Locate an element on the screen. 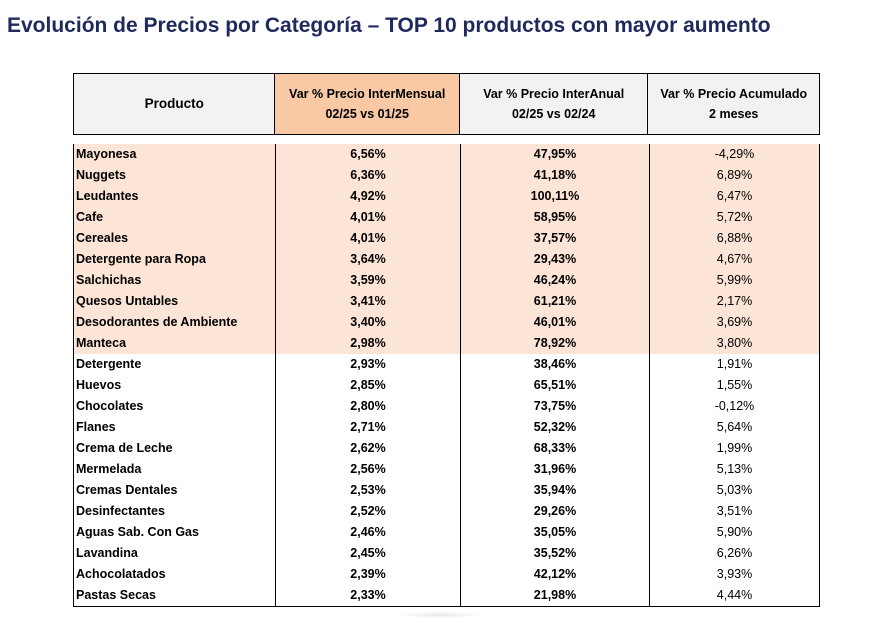 The height and width of the screenshot is (618, 882). cell-interanual: 21,98% is located at coordinates (555, 595).